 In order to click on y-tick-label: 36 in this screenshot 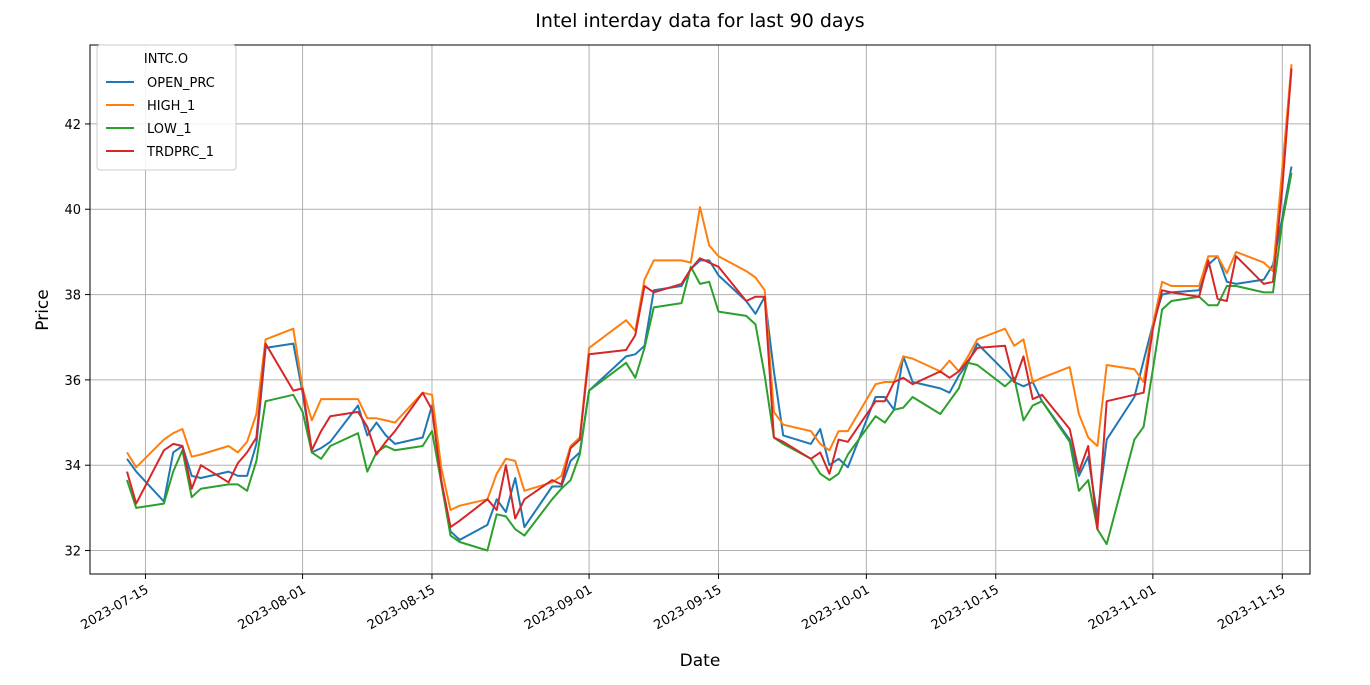, I will do `click(72, 381)`.